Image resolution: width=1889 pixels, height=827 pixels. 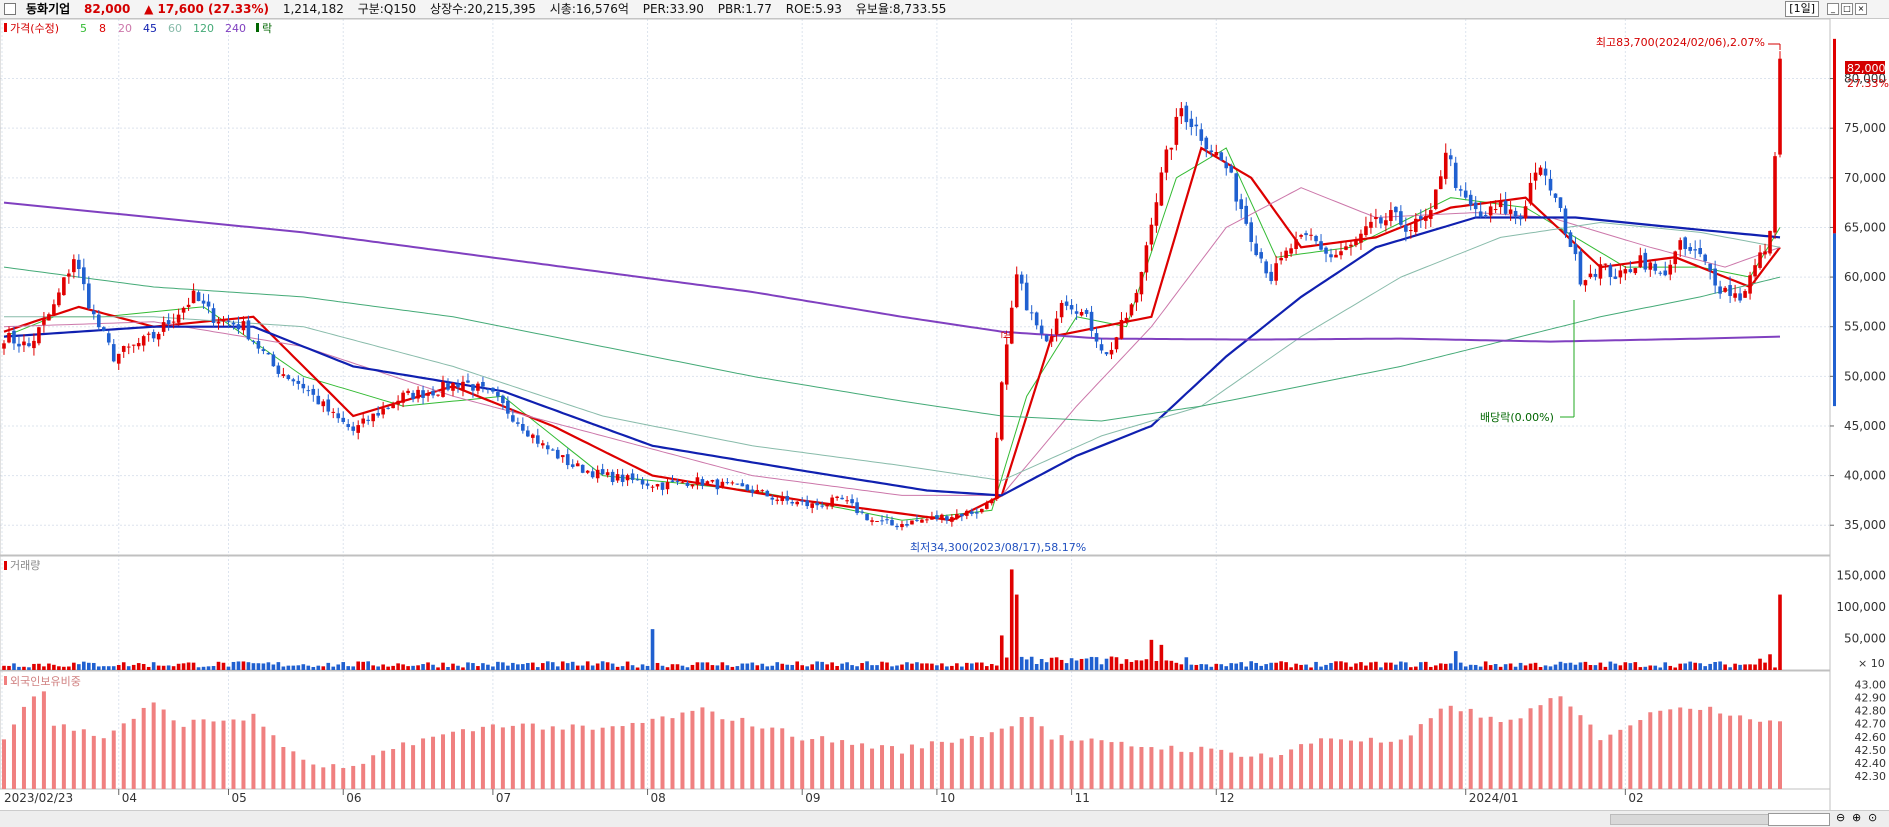 What do you see at coordinates (1799, 819) in the screenshot?
I see `zoom-slider` at bounding box center [1799, 819].